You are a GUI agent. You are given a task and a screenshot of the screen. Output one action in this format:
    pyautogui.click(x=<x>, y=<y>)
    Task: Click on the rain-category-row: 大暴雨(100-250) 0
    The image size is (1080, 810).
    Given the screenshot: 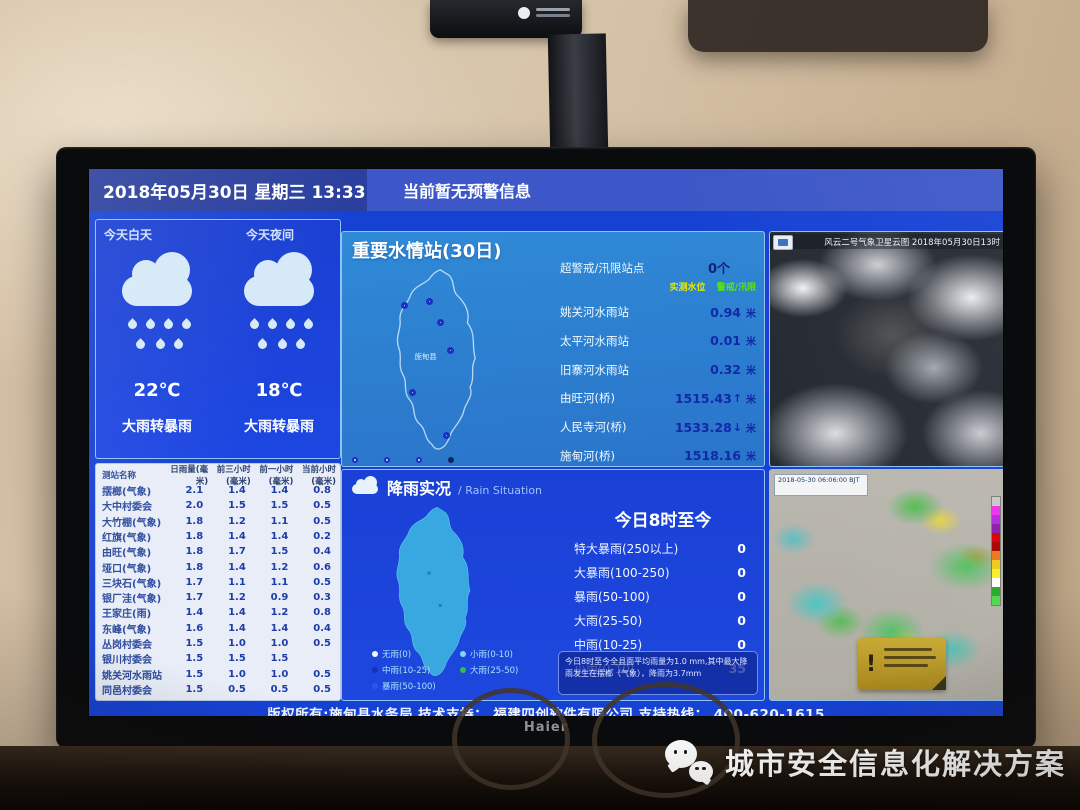 What is the action you would take?
    pyautogui.click(x=665, y=572)
    